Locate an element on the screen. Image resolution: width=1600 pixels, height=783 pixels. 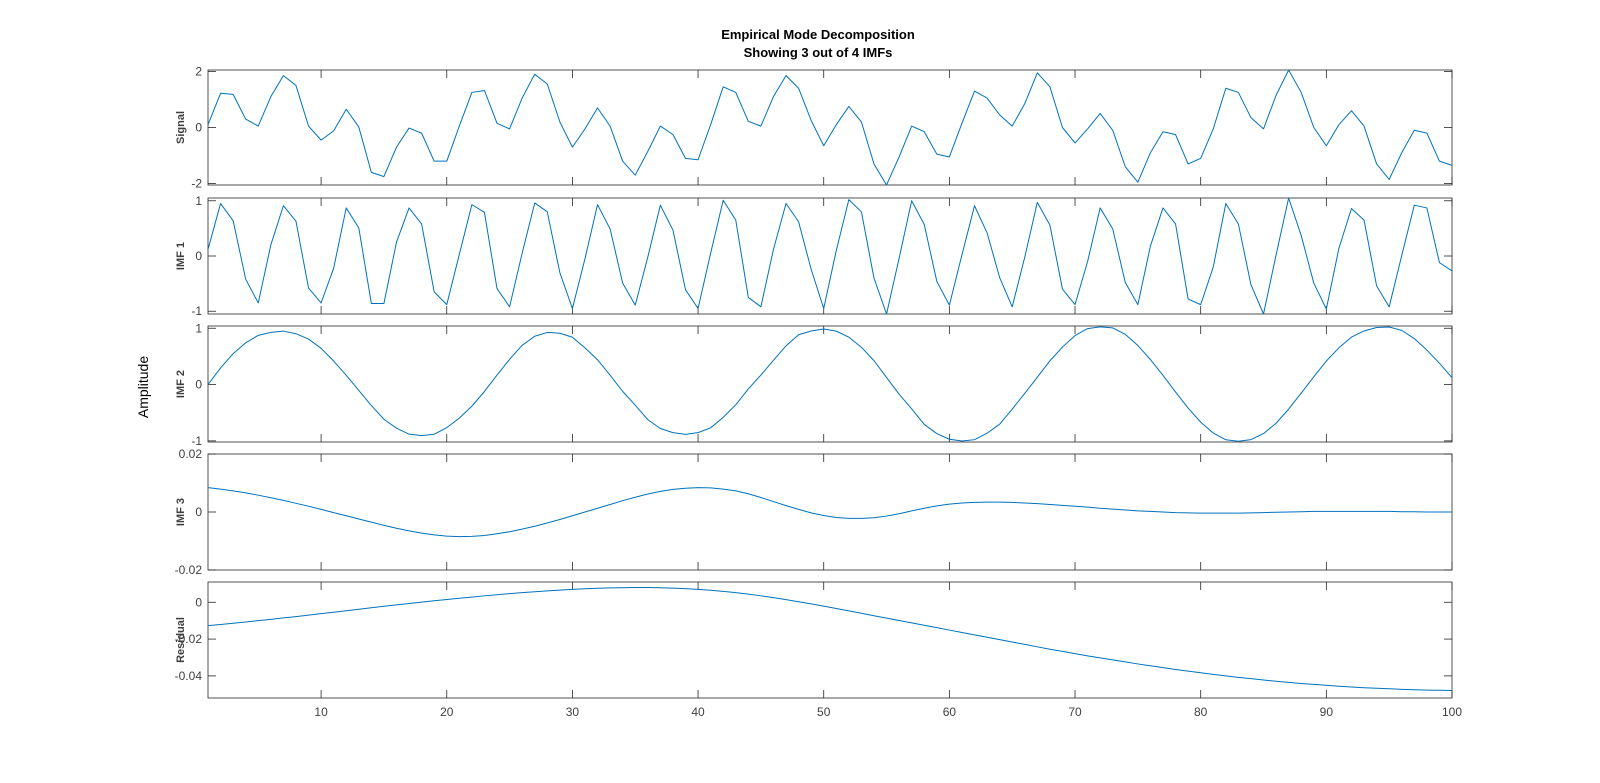
x-tick-label: 30 is located at coordinates (573, 712).